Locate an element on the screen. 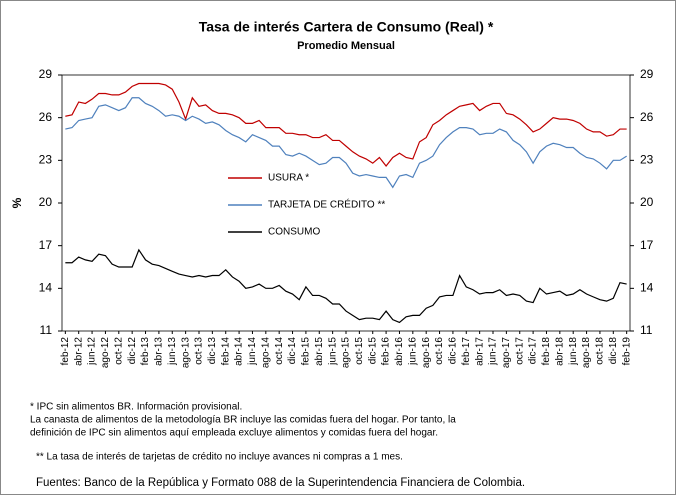 Image resolution: width=676 pixels, height=495 pixels. y-tick-label: 20 is located at coordinates (46, 202).